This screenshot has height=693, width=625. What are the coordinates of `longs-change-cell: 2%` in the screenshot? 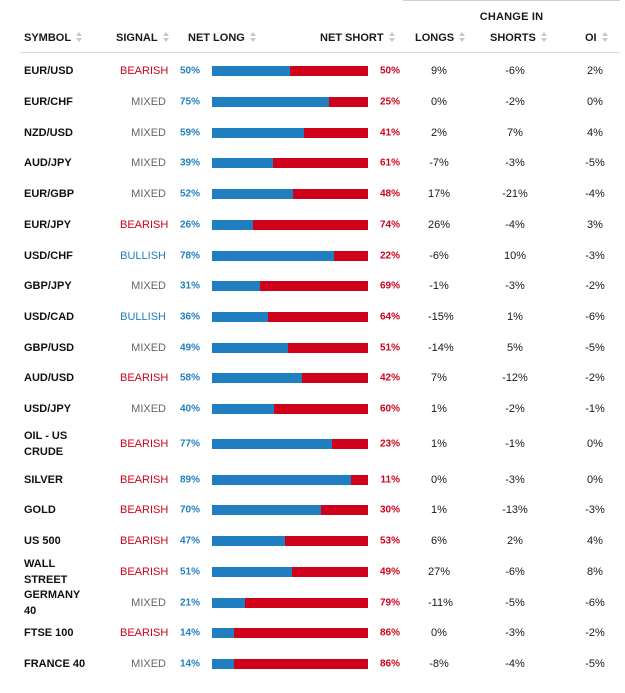 It's located at (439, 132).